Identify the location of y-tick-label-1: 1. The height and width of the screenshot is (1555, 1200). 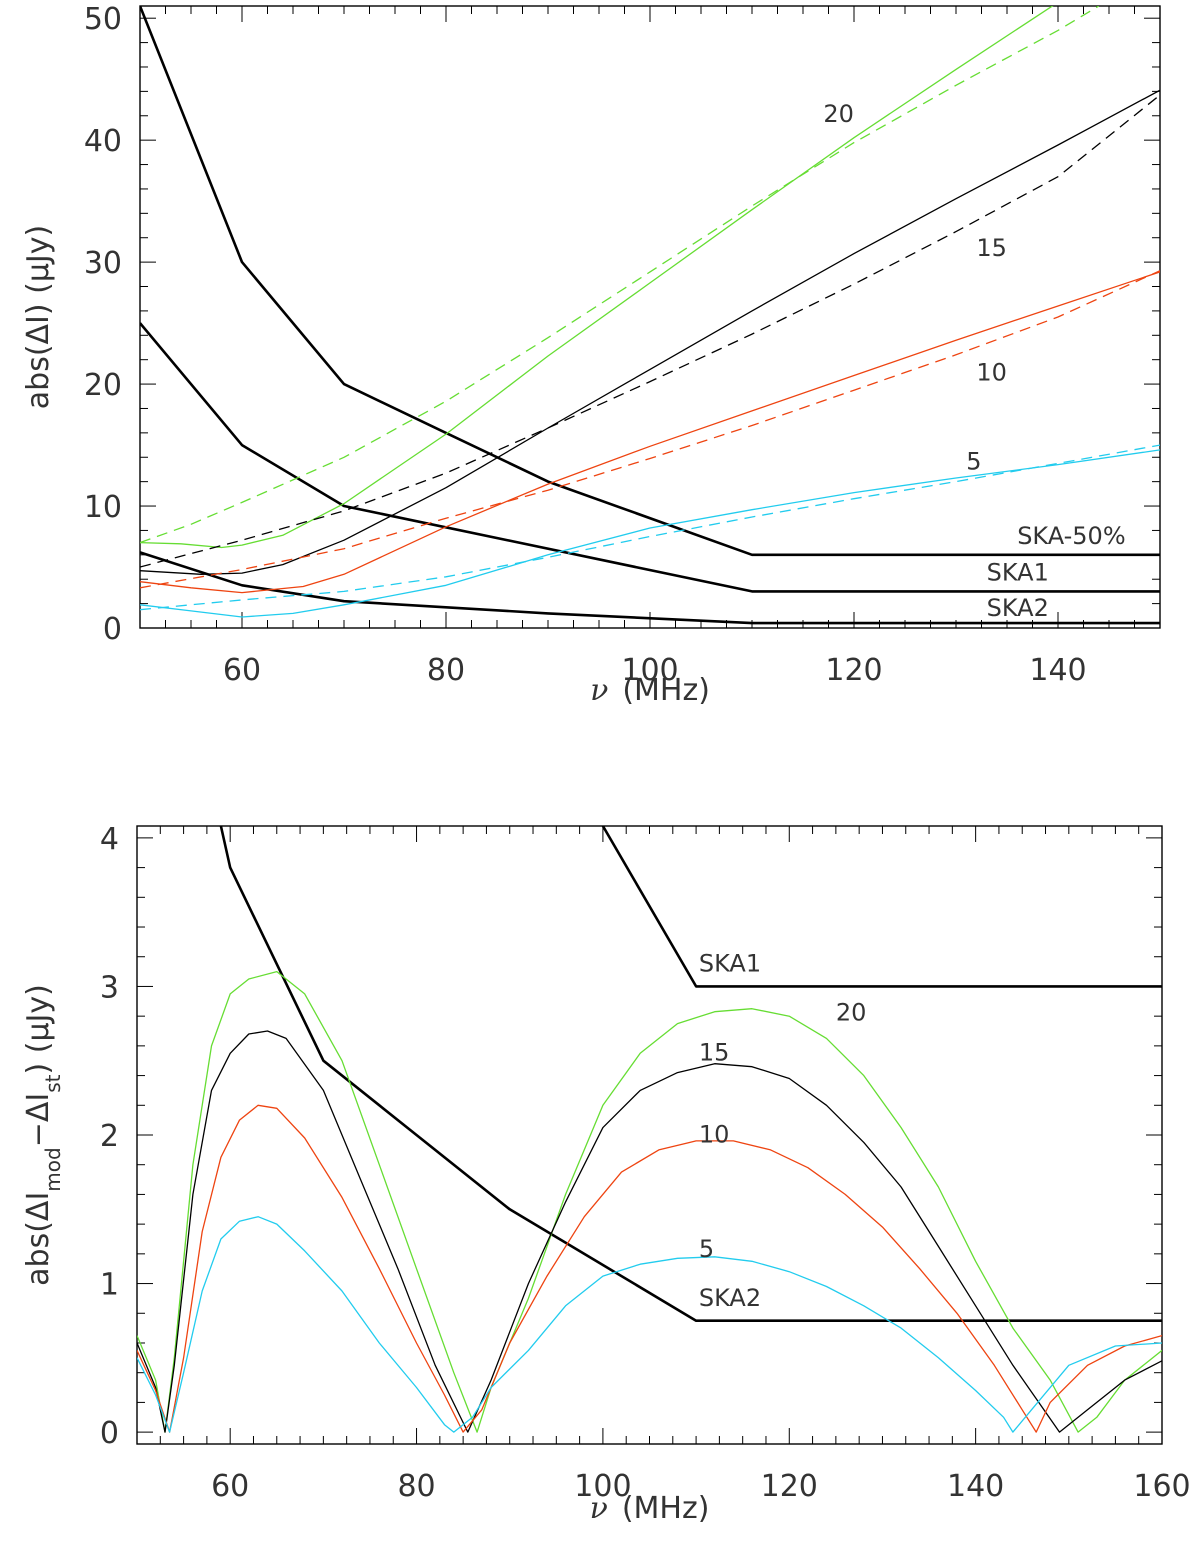
(109, 1285).